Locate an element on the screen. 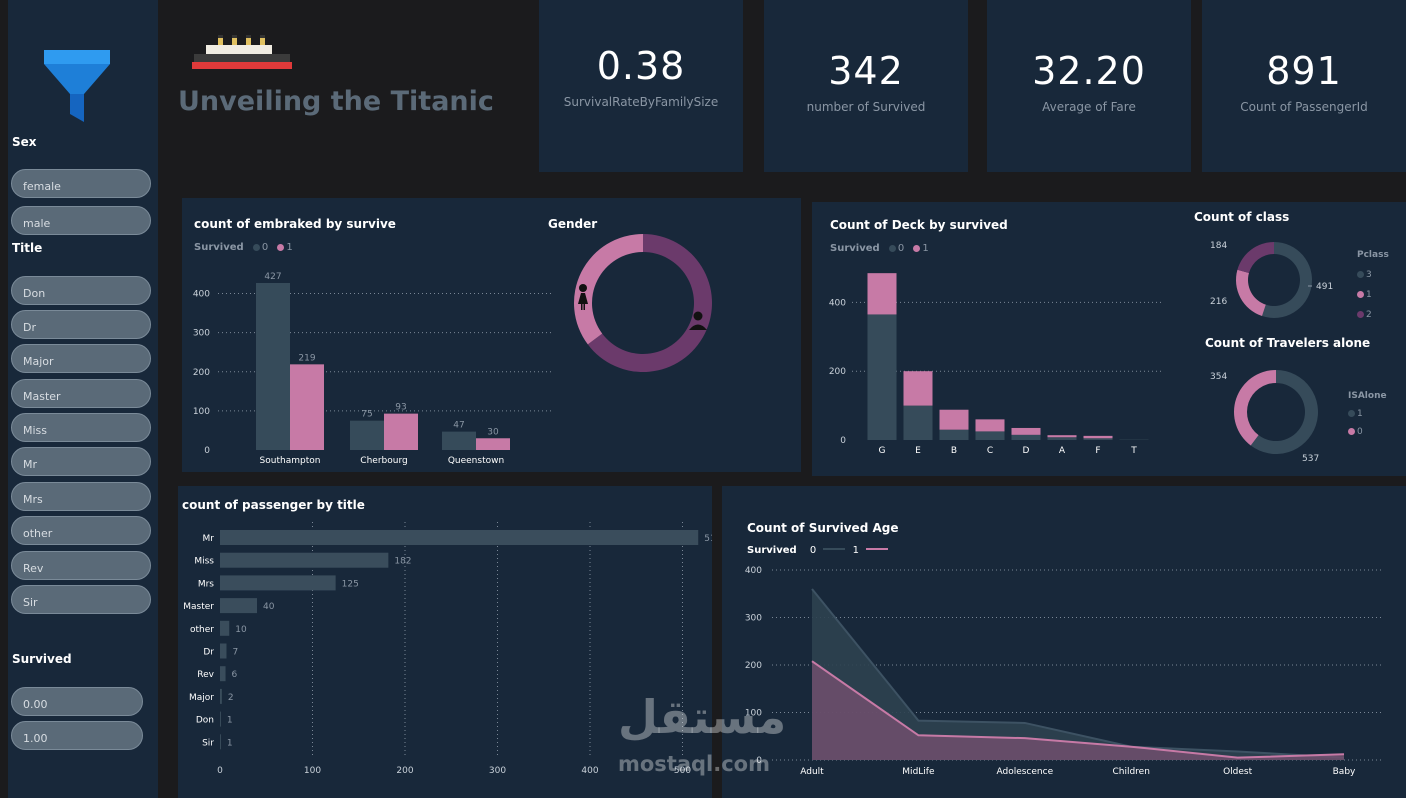 This screenshot has height=798, width=1406. data-label: 354 is located at coordinates (1218, 377).